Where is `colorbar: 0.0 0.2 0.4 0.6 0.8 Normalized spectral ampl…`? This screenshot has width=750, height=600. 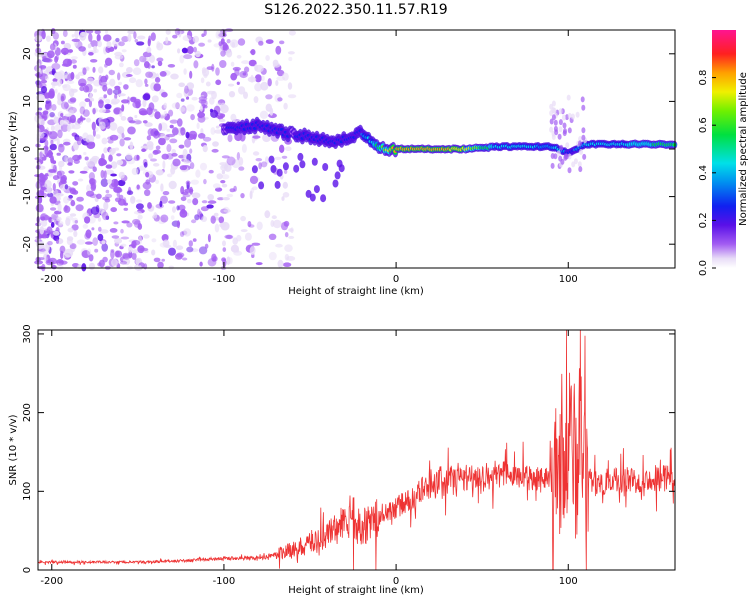
colorbar: 0.0 0.2 0.4 0.6 0.8 Normalized spectral ampl… is located at coordinates (723, 153).